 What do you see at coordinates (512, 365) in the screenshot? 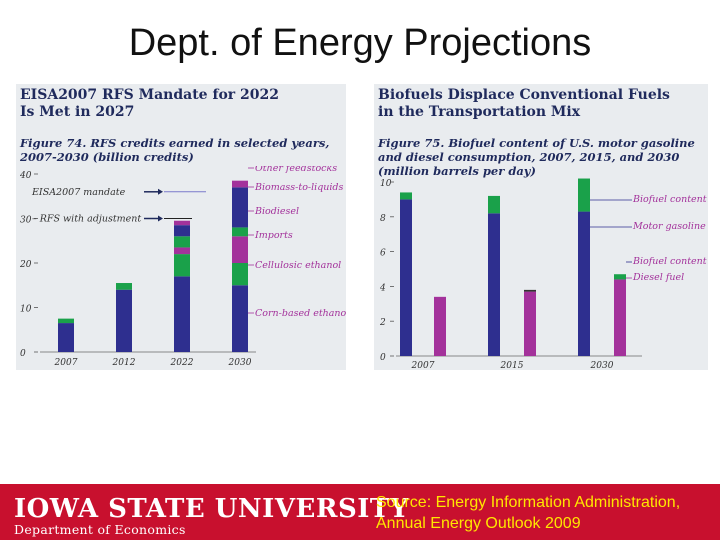
I see `x-tick-label: 2015` at bounding box center [512, 365].